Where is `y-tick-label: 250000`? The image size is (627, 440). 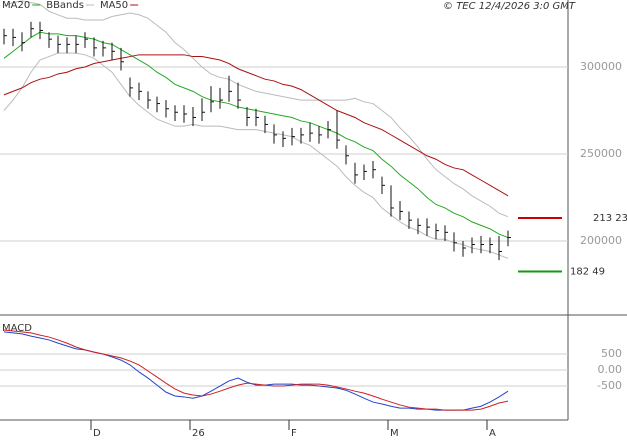 y-tick-label: 250000 is located at coordinates (601, 153).